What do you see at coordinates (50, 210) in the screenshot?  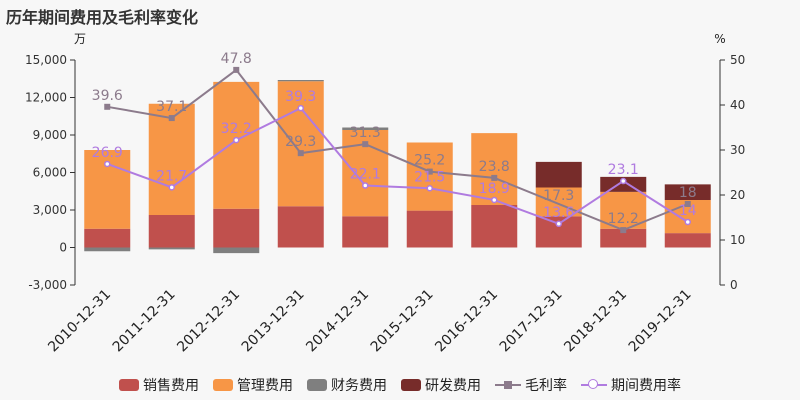 I see `left-tick-label: 3,000` at bounding box center [50, 210].